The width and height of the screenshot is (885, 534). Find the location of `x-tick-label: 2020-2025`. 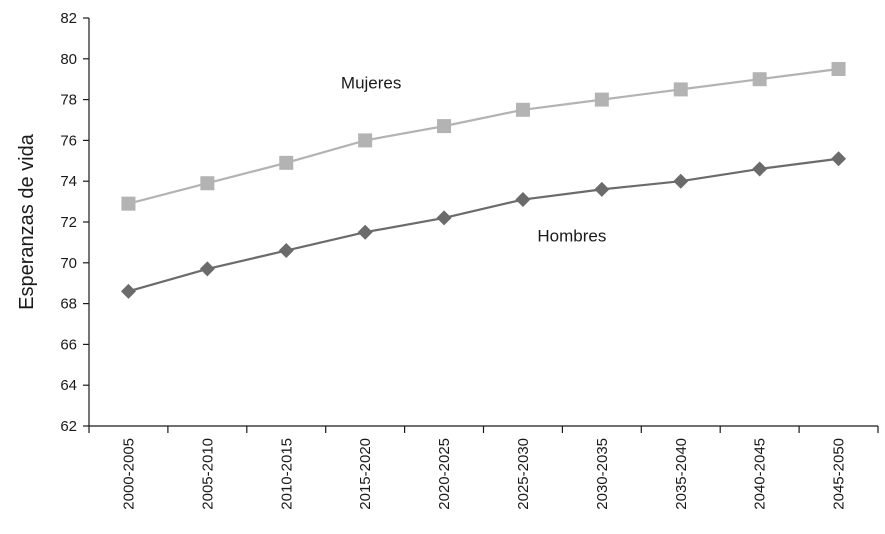

x-tick-label: 2020-2025 is located at coordinates (444, 474).